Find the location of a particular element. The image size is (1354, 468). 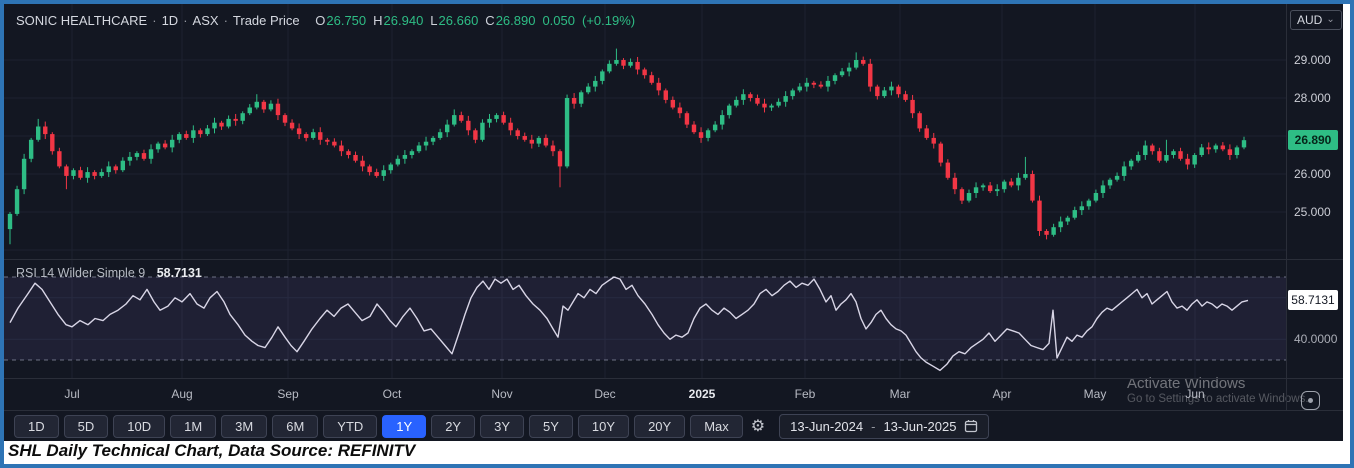

rsi-axis-label: 40.0000 is located at coordinates (1316, 339).